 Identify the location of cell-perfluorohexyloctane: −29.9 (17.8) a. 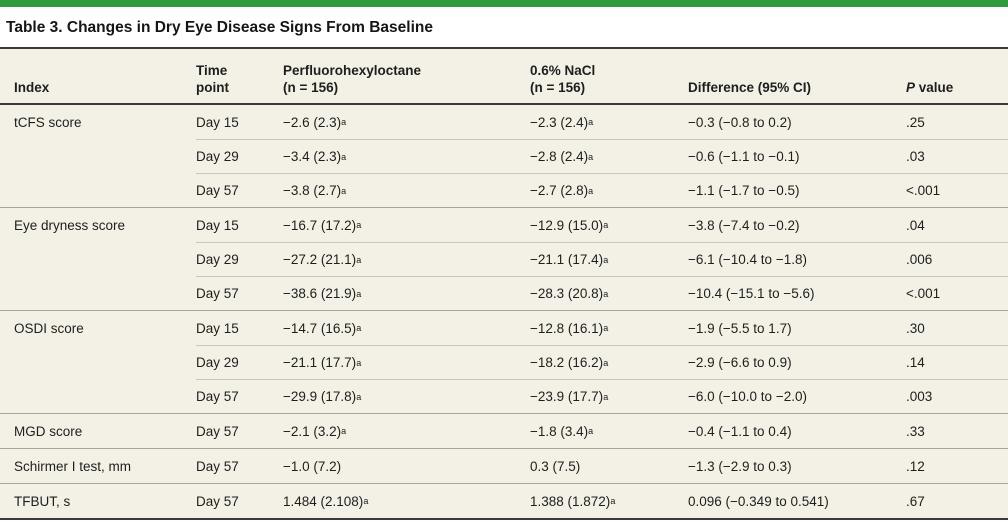
(406, 396).